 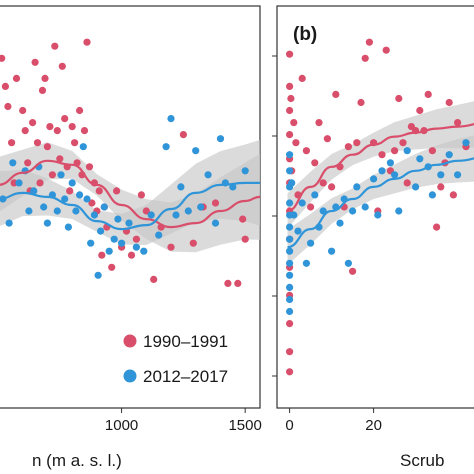 I want to click on legend-marker-1990, so click(x=130, y=341).